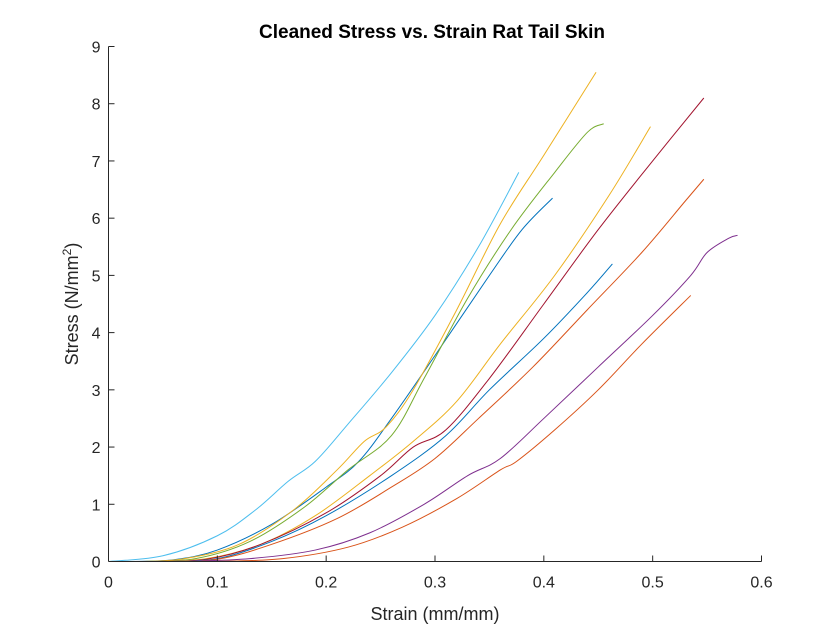 The image size is (840, 630). Describe the element at coordinates (432, 32) in the screenshot. I see `chart-title: Cleaned Stress vs. Strain Rat Tail Skin` at that location.